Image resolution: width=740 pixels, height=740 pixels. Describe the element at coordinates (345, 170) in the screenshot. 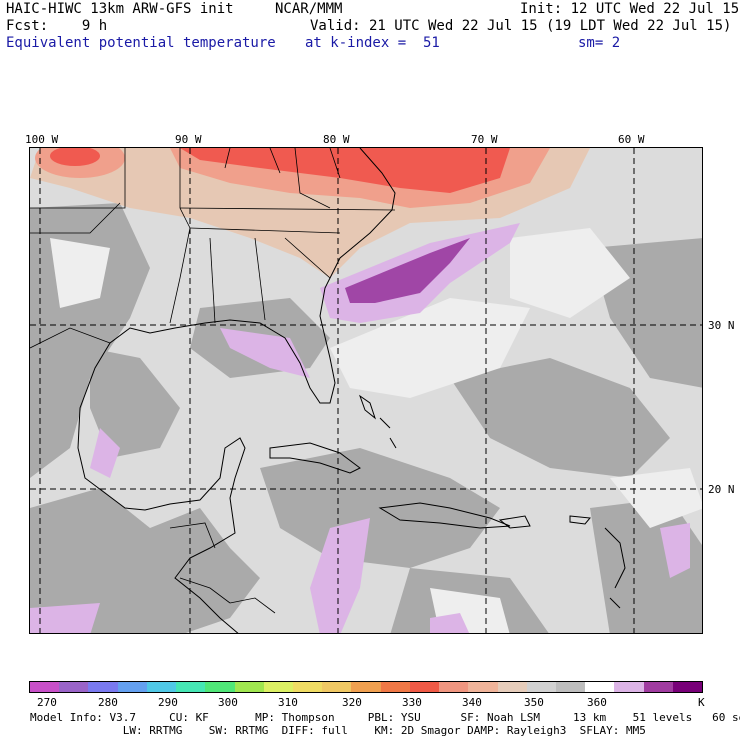

I see `red-warm-core` at that location.